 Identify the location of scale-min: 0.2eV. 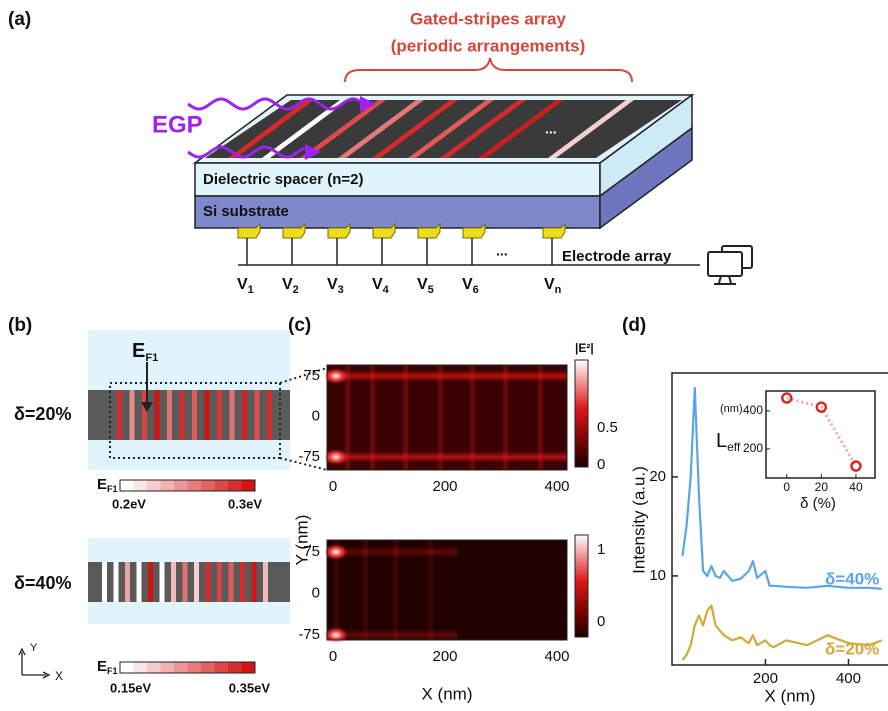
(129, 503).